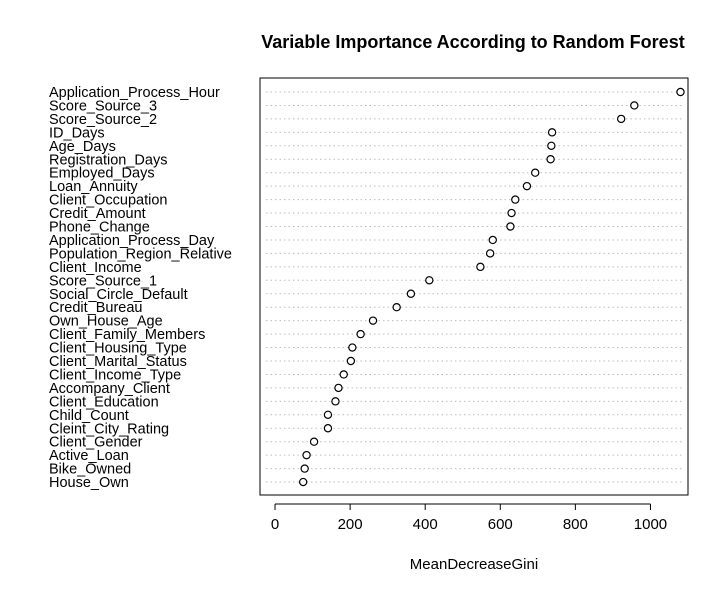 This screenshot has width=727, height=593. Describe the element at coordinates (77, 133) in the screenshot. I see `category-label: ID_Days` at that location.